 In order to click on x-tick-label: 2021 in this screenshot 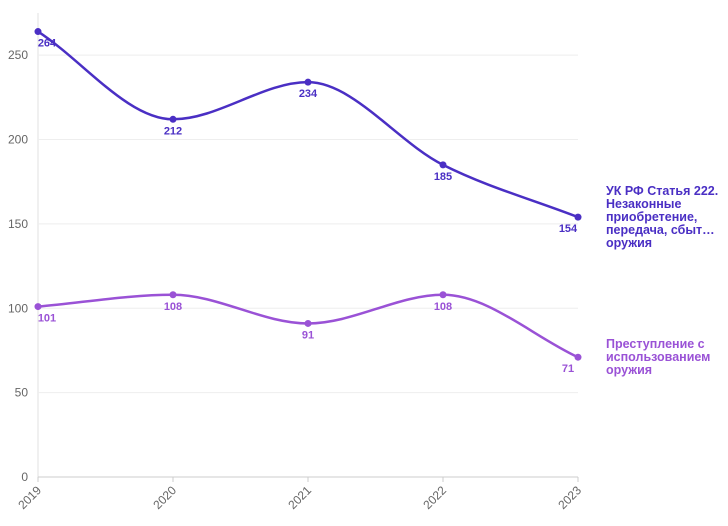, I will do `click(299, 497)`.